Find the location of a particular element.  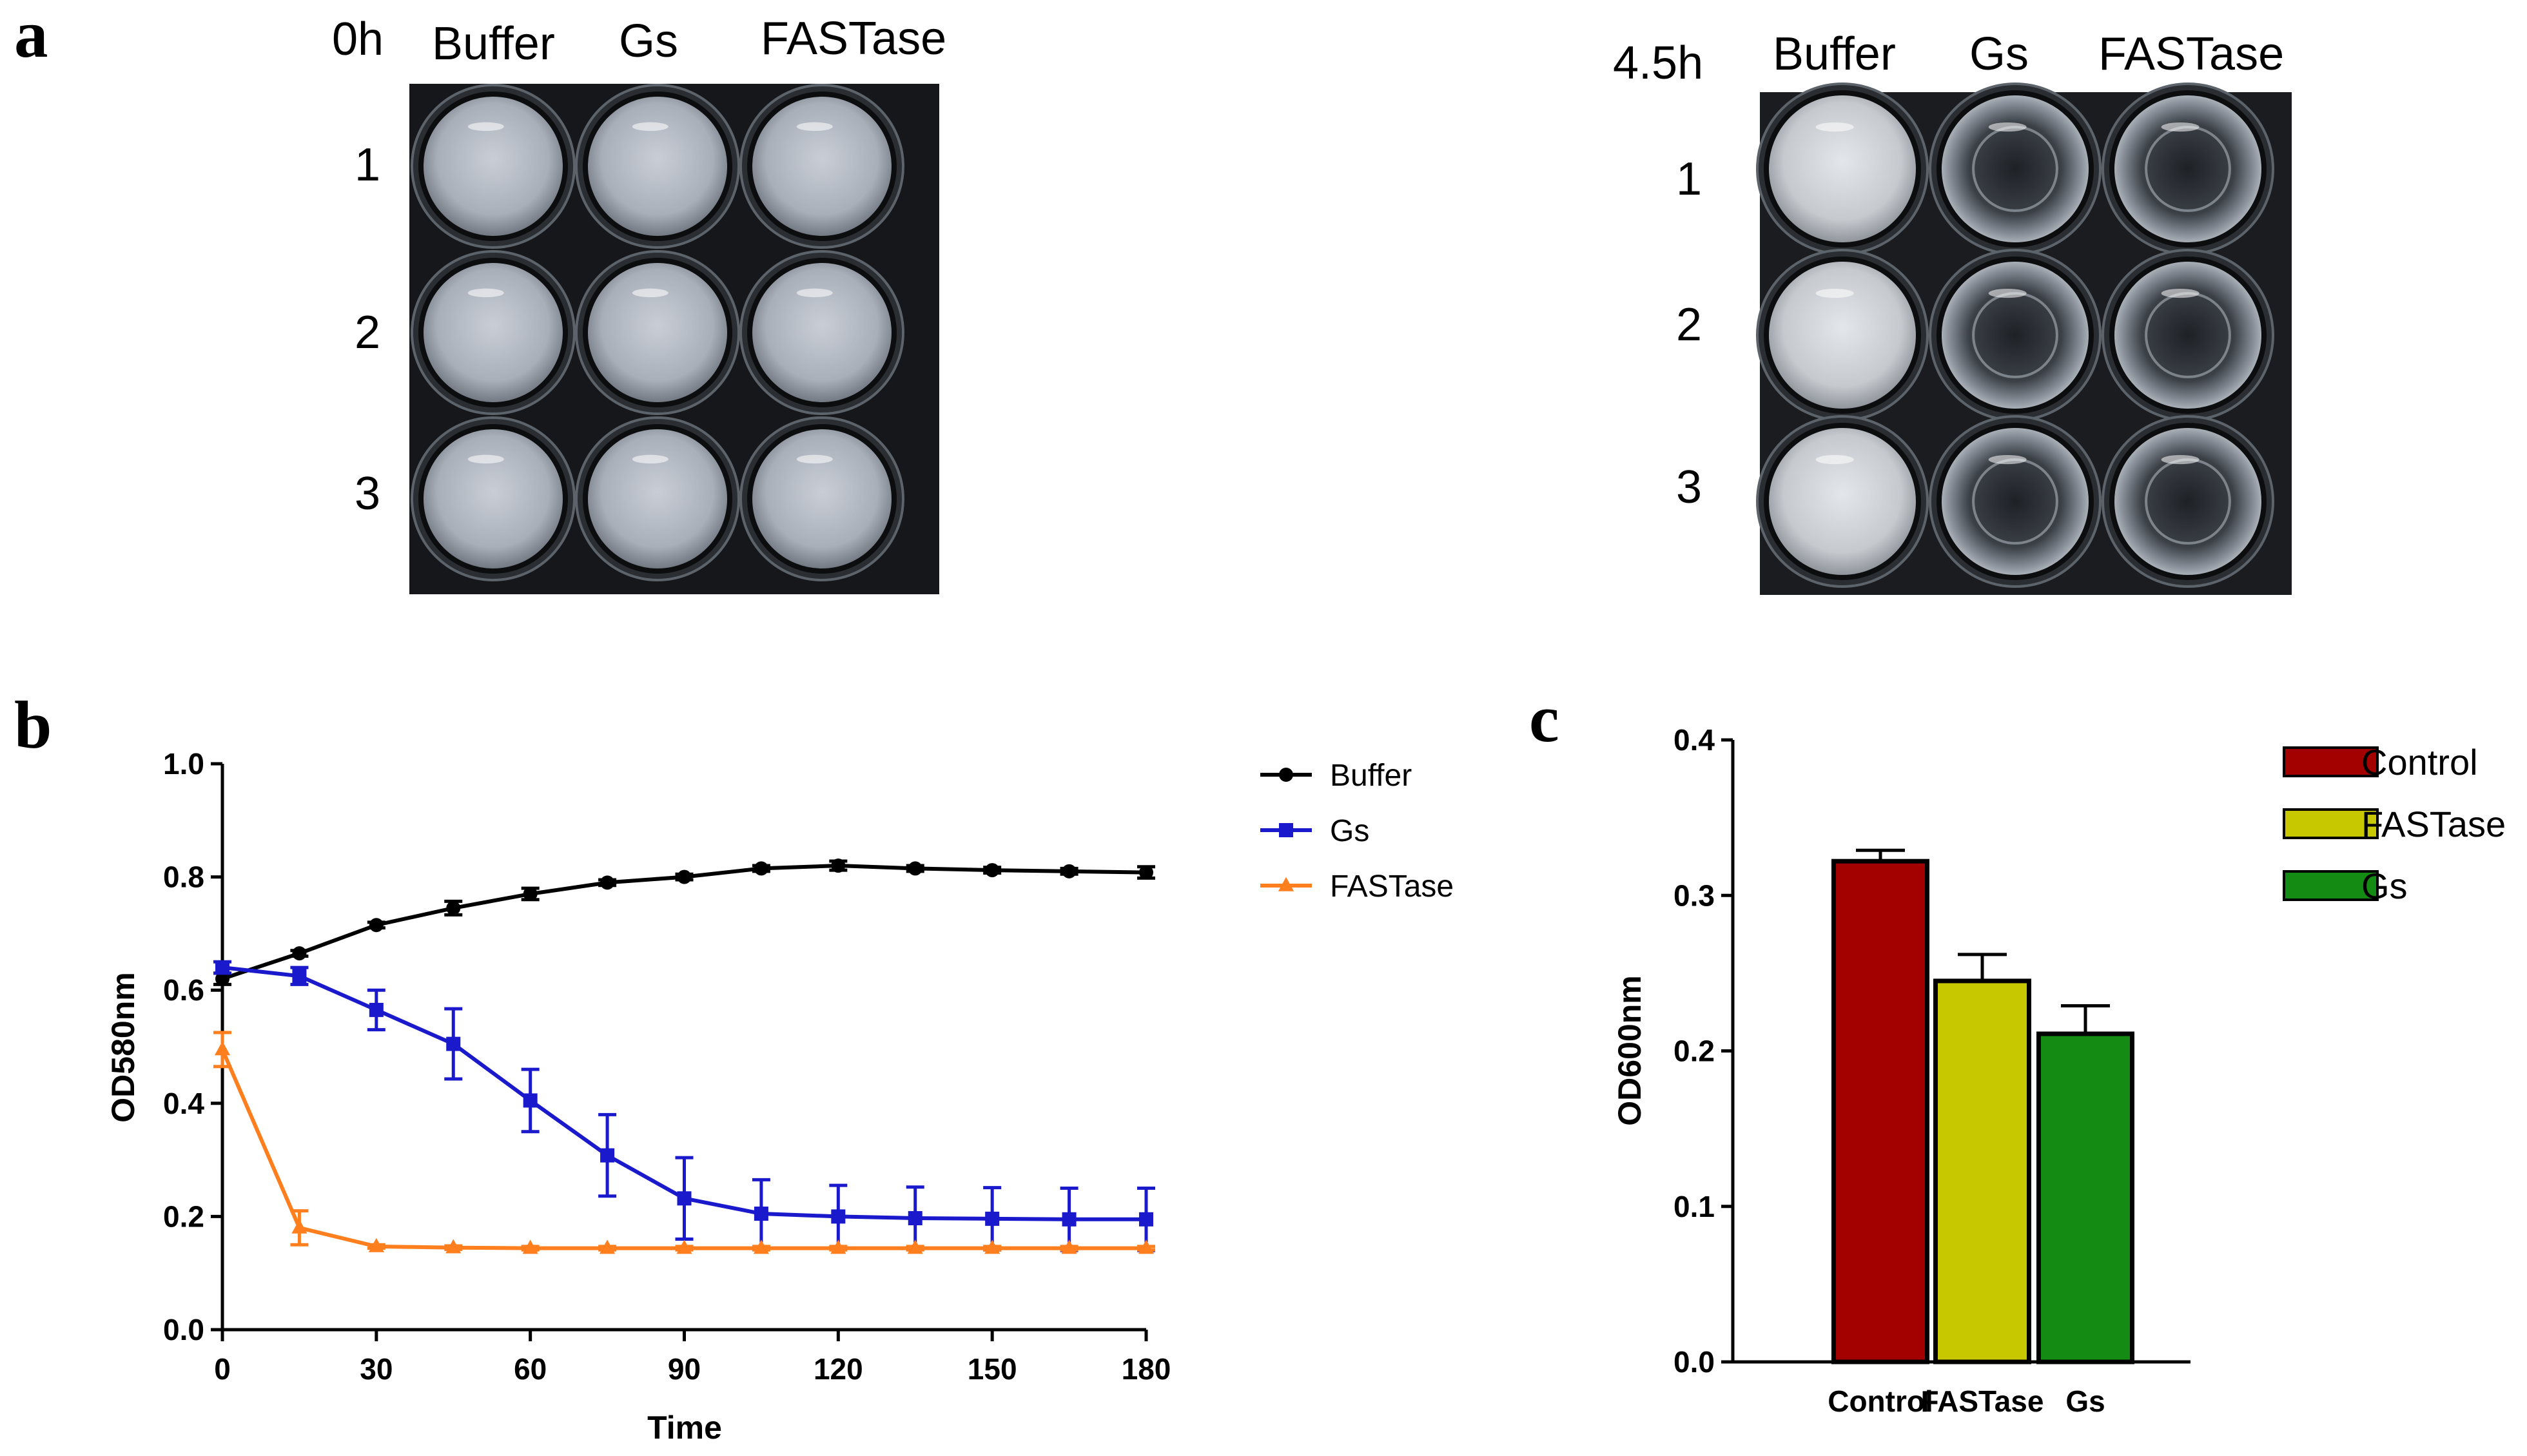

legend: Buffer Gs FASTase is located at coordinates (1357, 831).